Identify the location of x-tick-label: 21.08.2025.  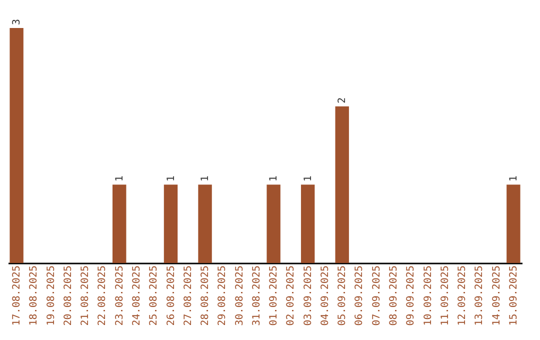
(86, 296).